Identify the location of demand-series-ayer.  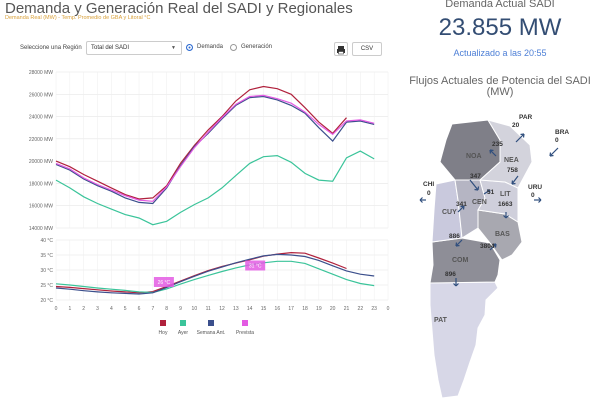
(215, 188).